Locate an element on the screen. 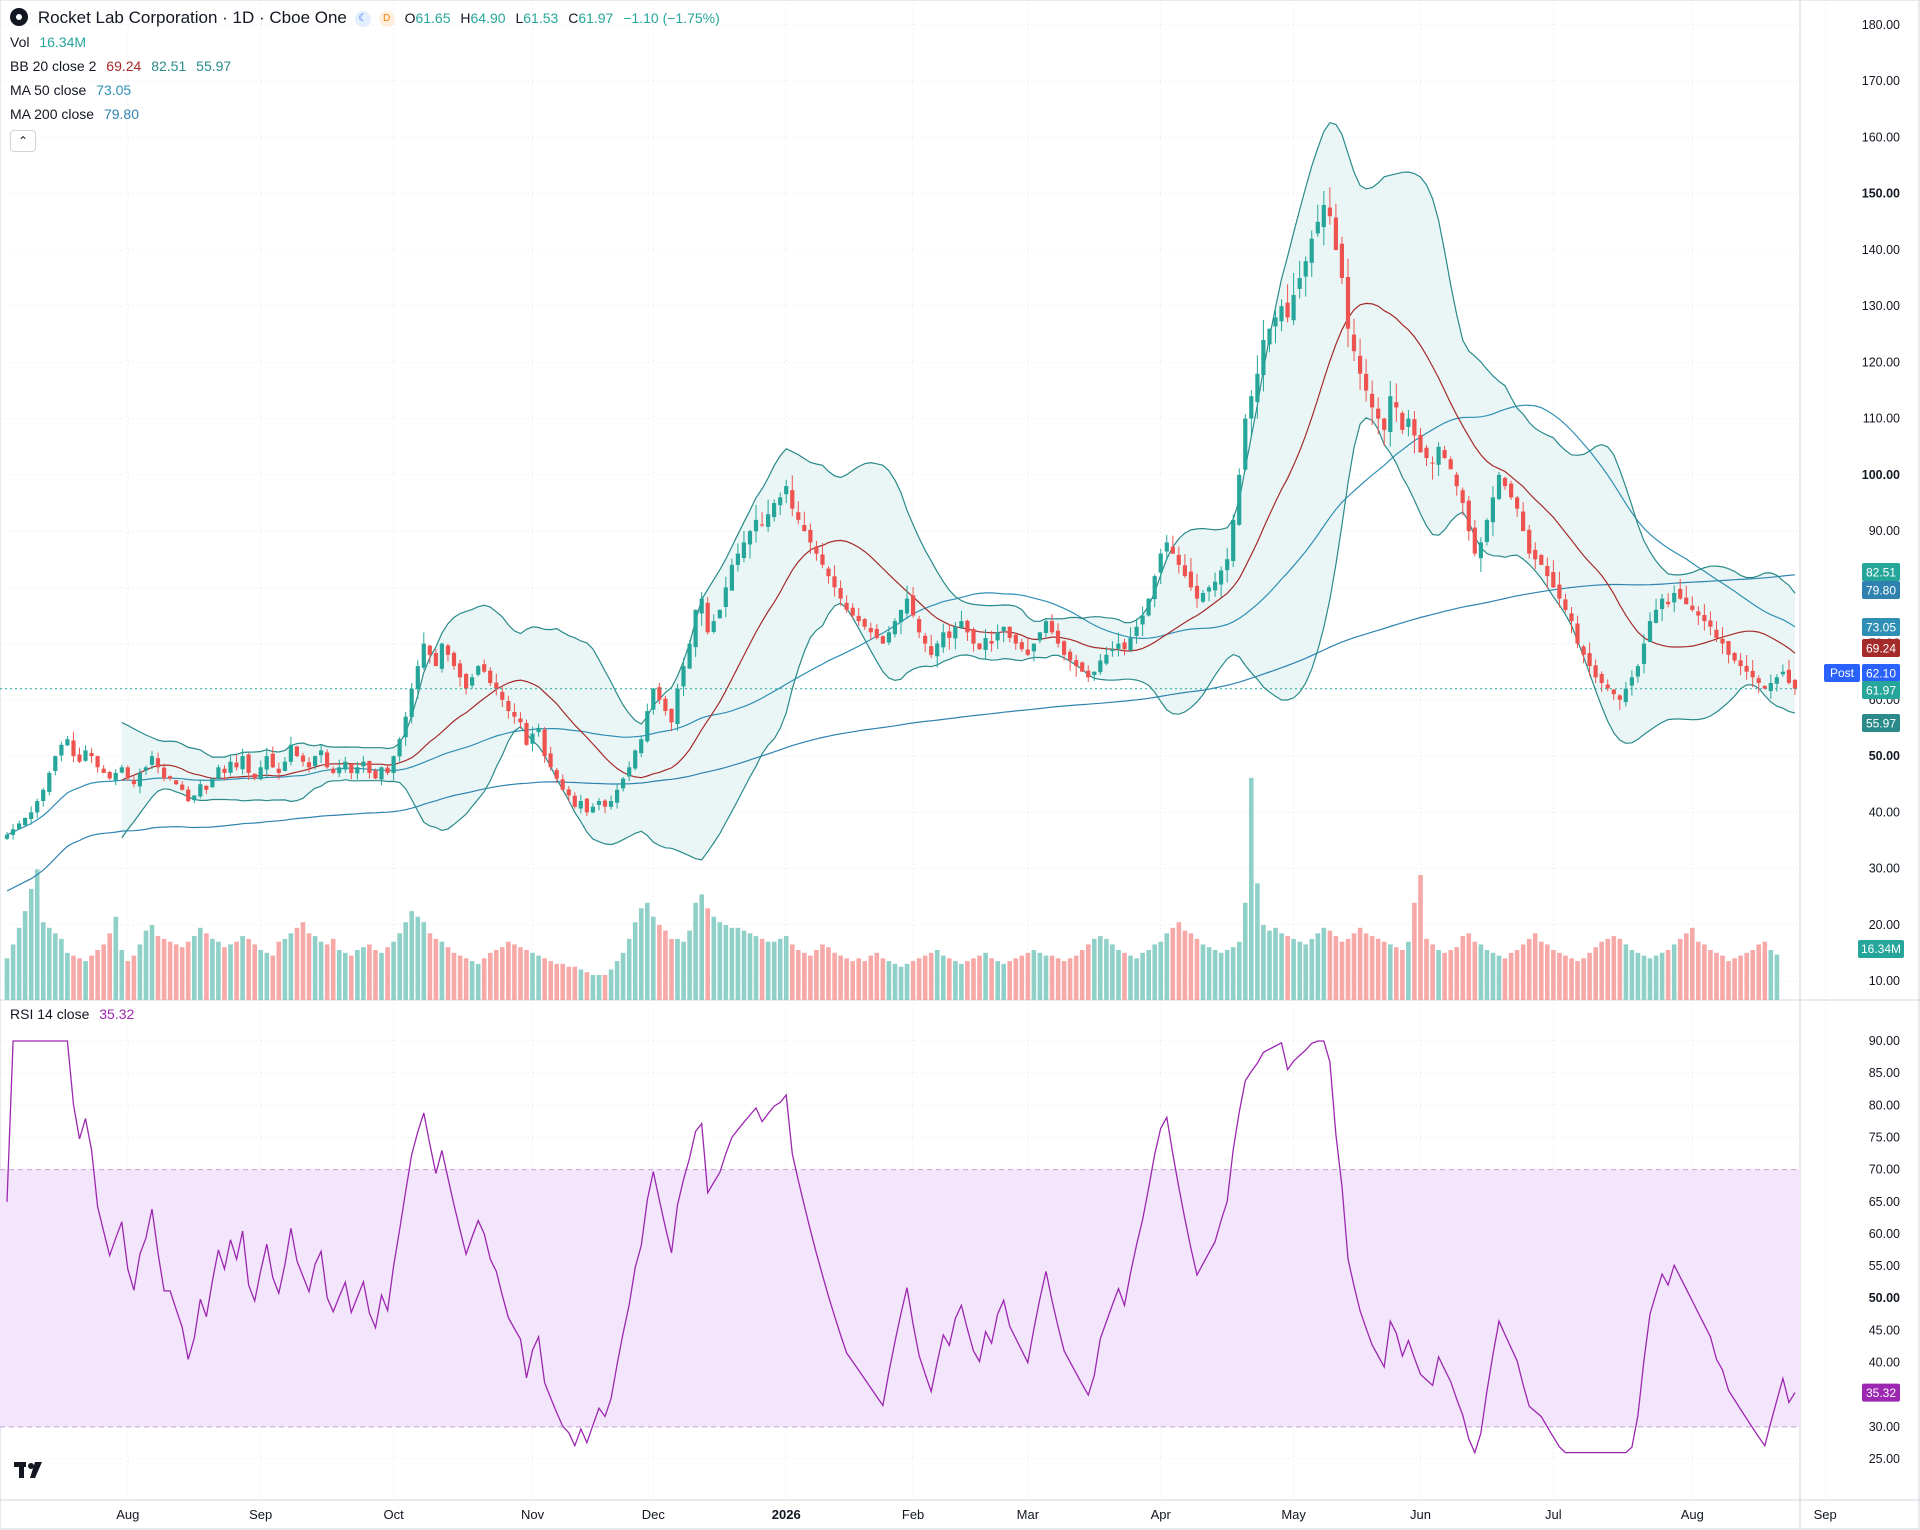 This screenshot has width=1920, height=1530. time-tick-label: Jun is located at coordinates (1420, 1514).